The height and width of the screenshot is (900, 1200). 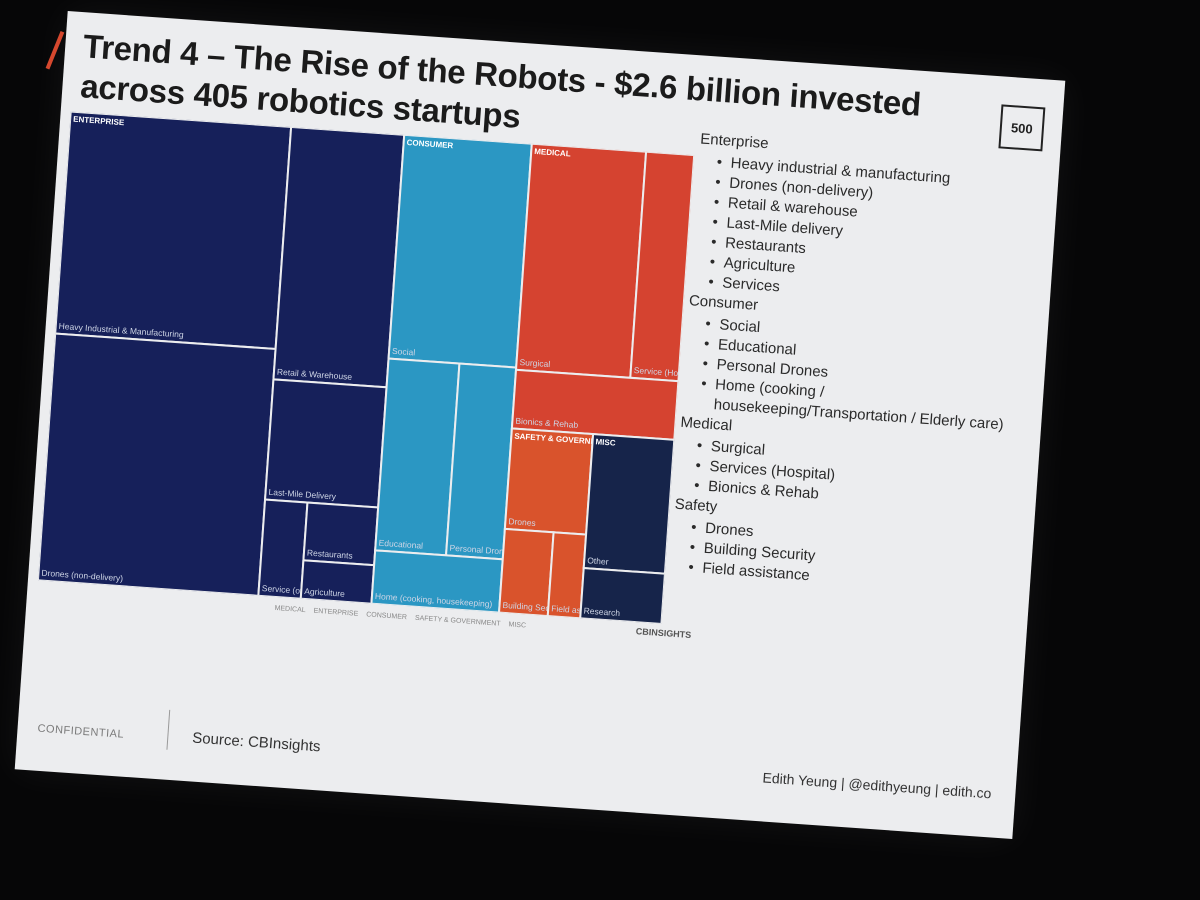 I want to click on treemap-group-label: CONSUMER, so click(x=429, y=144).